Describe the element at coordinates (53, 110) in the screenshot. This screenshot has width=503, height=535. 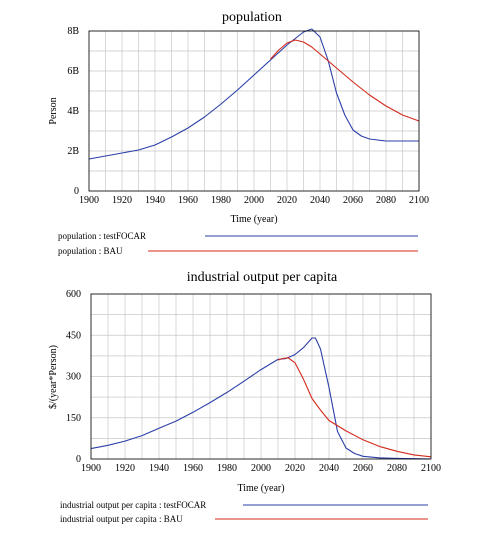
I see `y-axis-label: Person` at that location.